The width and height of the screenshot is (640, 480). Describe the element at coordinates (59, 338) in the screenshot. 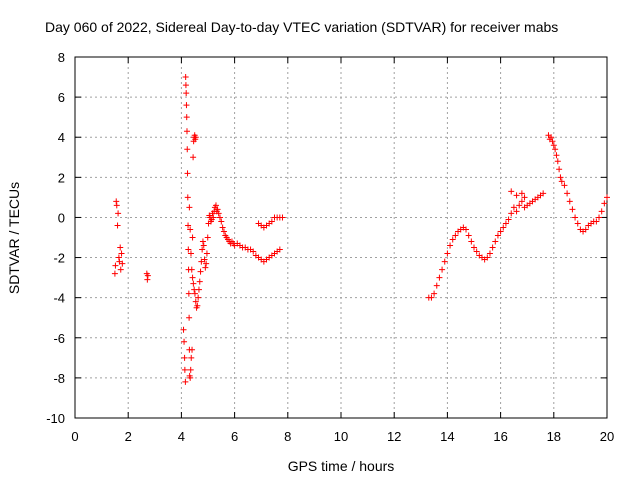

I see `y-tick-label: -6` at that location.